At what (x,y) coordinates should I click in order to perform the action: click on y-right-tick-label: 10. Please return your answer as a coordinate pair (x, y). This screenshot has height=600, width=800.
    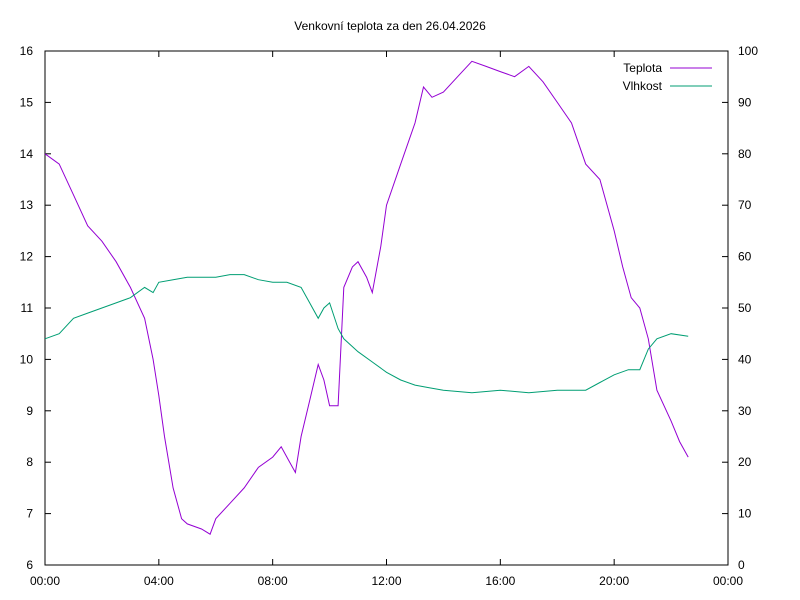
    Looking at the image, I should click on (745, 514).